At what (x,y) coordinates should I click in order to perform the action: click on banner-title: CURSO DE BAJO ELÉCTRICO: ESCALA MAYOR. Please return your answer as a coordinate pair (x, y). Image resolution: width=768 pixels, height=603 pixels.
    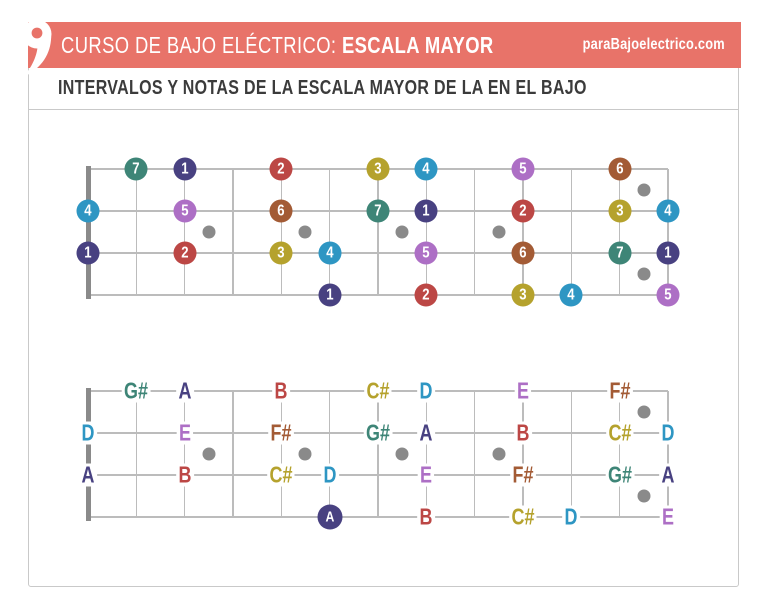
    Looking at the image, I should click on (277, 45).